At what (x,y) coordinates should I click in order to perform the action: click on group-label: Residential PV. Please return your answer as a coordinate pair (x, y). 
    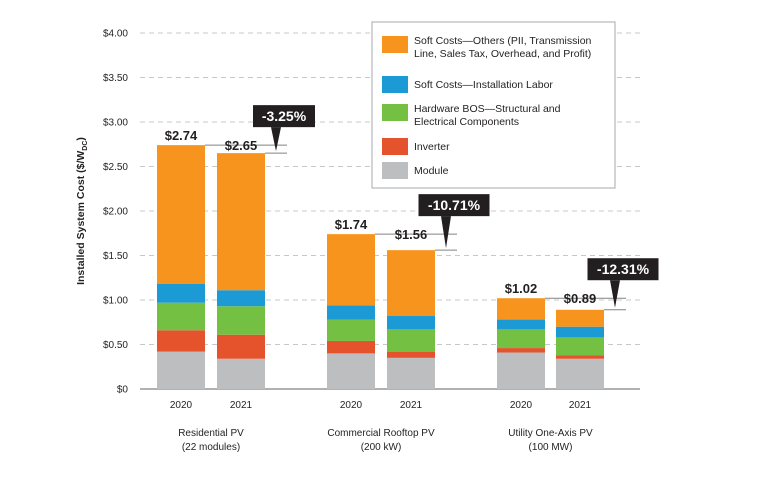
    Looking at the image, I should click on (211, 433).